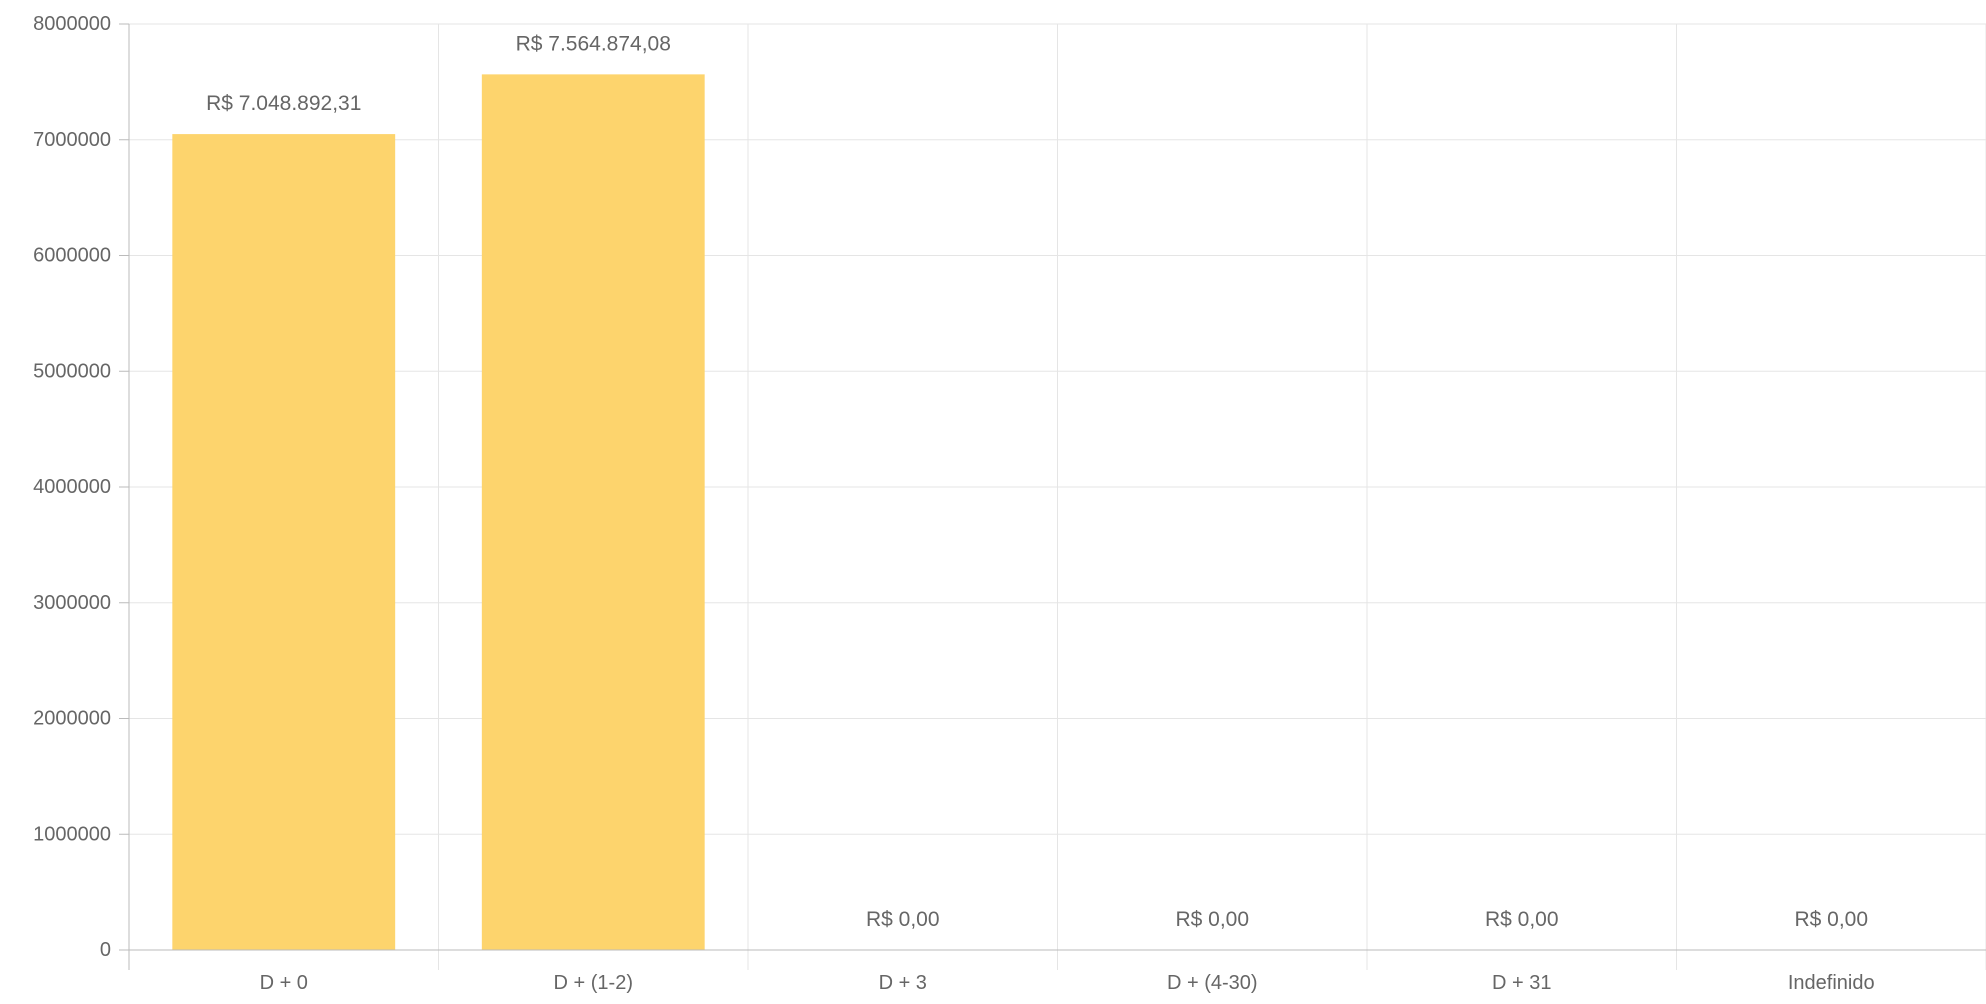 Image resolution: width=1986 pixels, height=1004 pixels. I want to click on x-tick-label: D + 31, so click(1521, 983).